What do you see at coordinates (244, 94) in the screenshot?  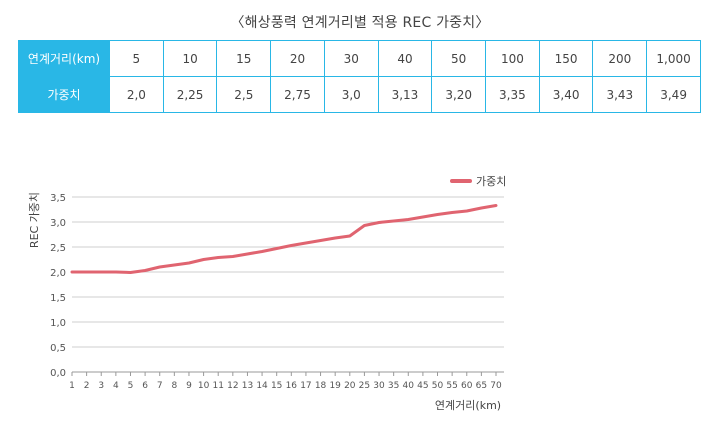 I see `table-cell: 2,5` at bounding box center [244, 94].